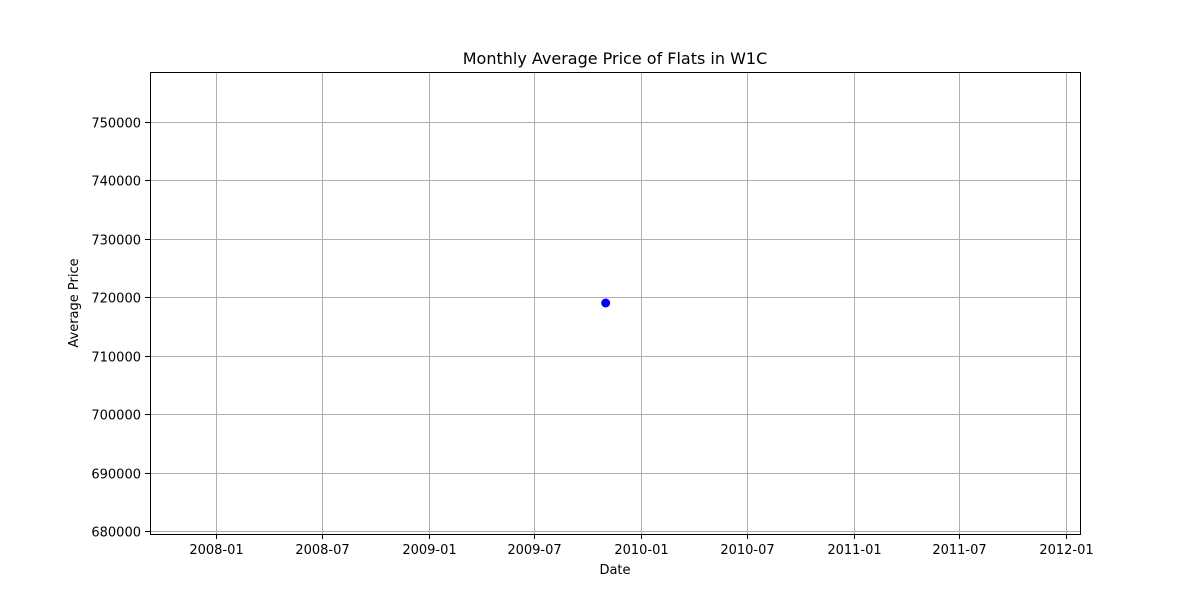 The height and width of the screenshot is (600, 1200). I want to click on x-tick-label: 2011-01, so click(854, 550).